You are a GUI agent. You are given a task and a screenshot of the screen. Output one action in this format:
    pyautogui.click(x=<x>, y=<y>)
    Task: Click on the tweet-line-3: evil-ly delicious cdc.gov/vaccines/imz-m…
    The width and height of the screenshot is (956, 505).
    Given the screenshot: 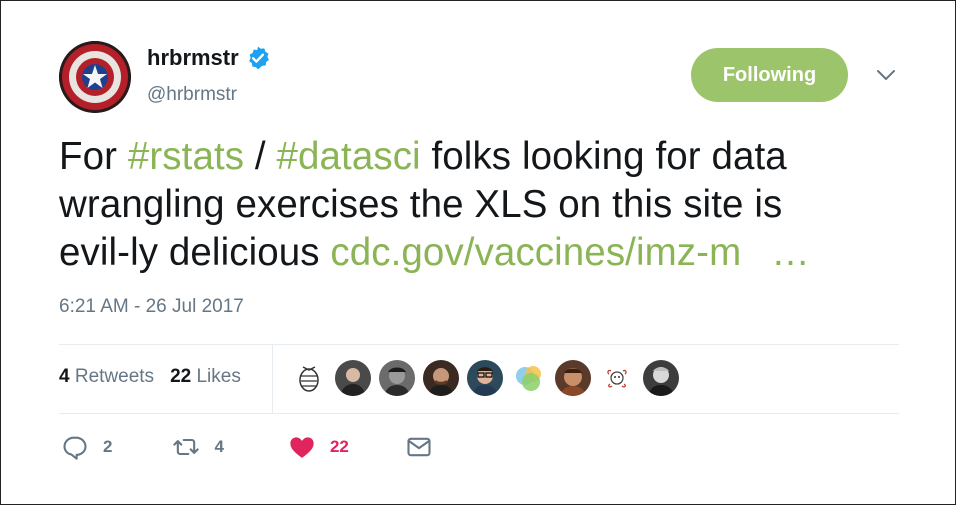 What is the action you would take?
    pyautogui.click(x=434, y=252)
    